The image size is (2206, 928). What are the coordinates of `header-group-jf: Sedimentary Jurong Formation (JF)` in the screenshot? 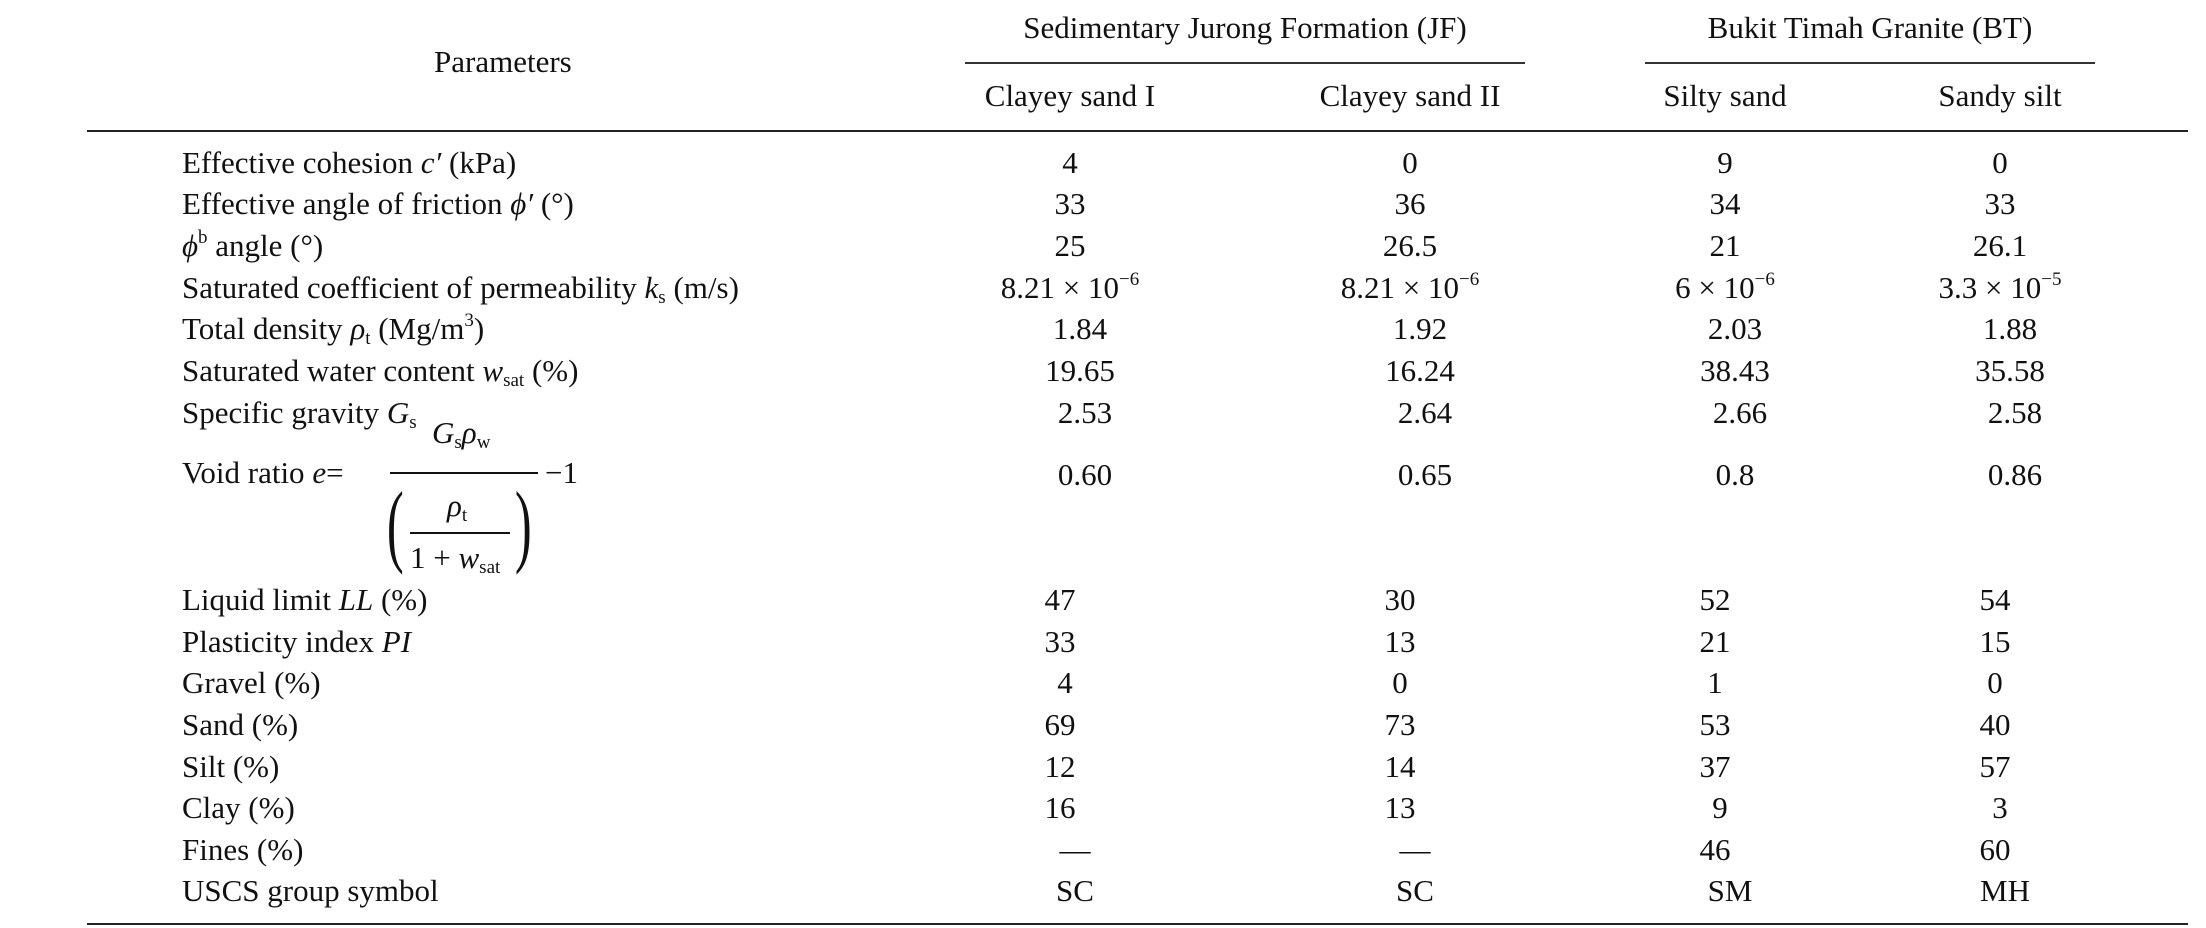 It's located at (1245, 27).